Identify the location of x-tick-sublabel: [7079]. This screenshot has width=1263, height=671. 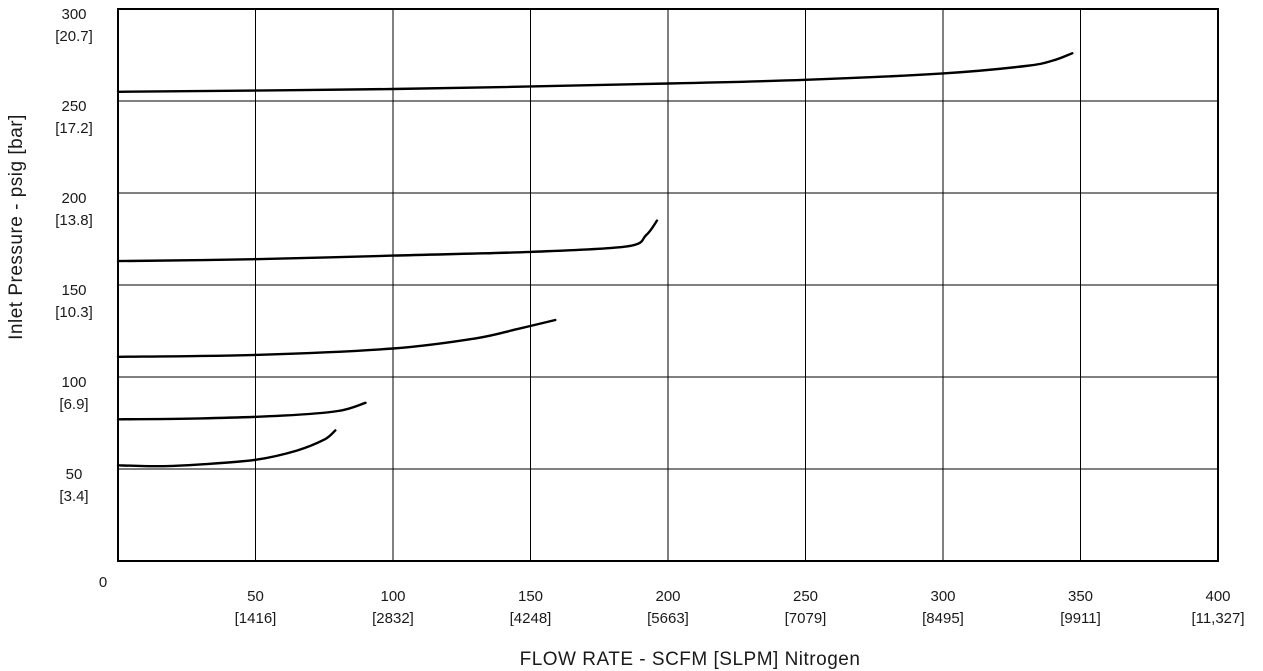
(806, 618).